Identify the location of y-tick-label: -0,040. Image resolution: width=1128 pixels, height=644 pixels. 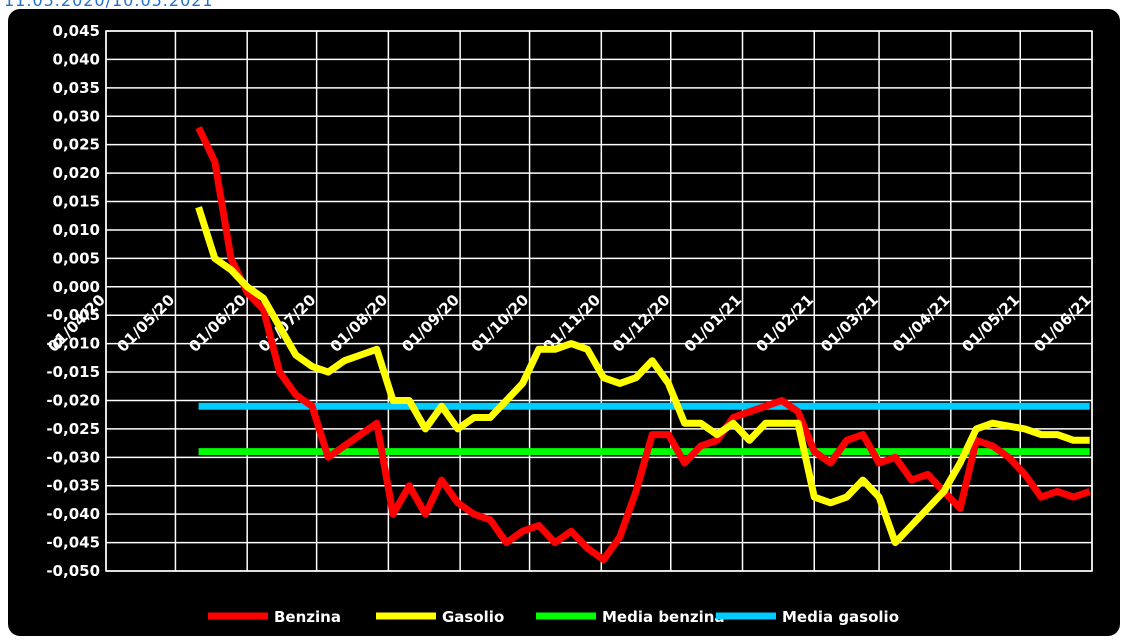
(73, 514).